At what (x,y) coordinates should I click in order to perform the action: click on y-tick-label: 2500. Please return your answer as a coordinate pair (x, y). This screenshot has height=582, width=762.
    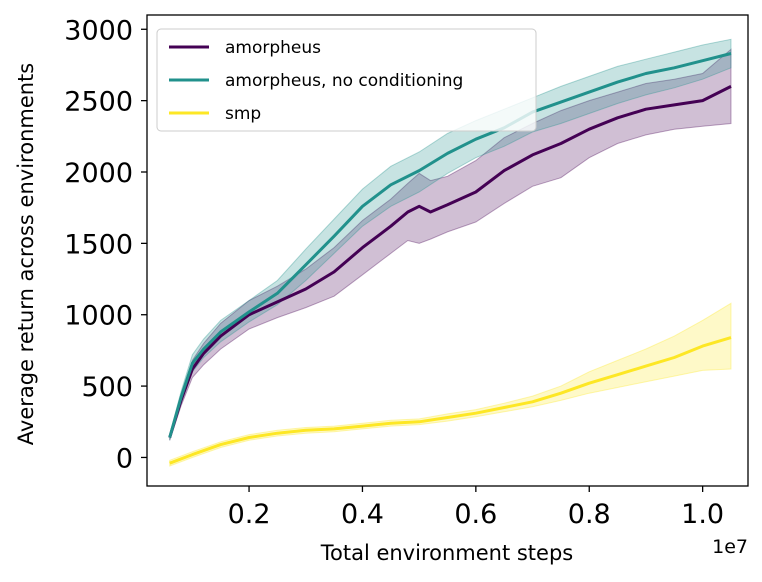
    Looking at the image, I should click on (98, 102).